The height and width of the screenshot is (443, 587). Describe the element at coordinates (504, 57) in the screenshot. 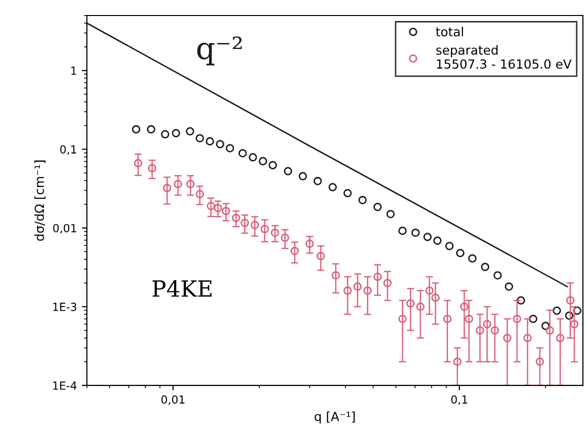

I see `legend-label: separated 15507.3 - 16105.0 eV` at that location.